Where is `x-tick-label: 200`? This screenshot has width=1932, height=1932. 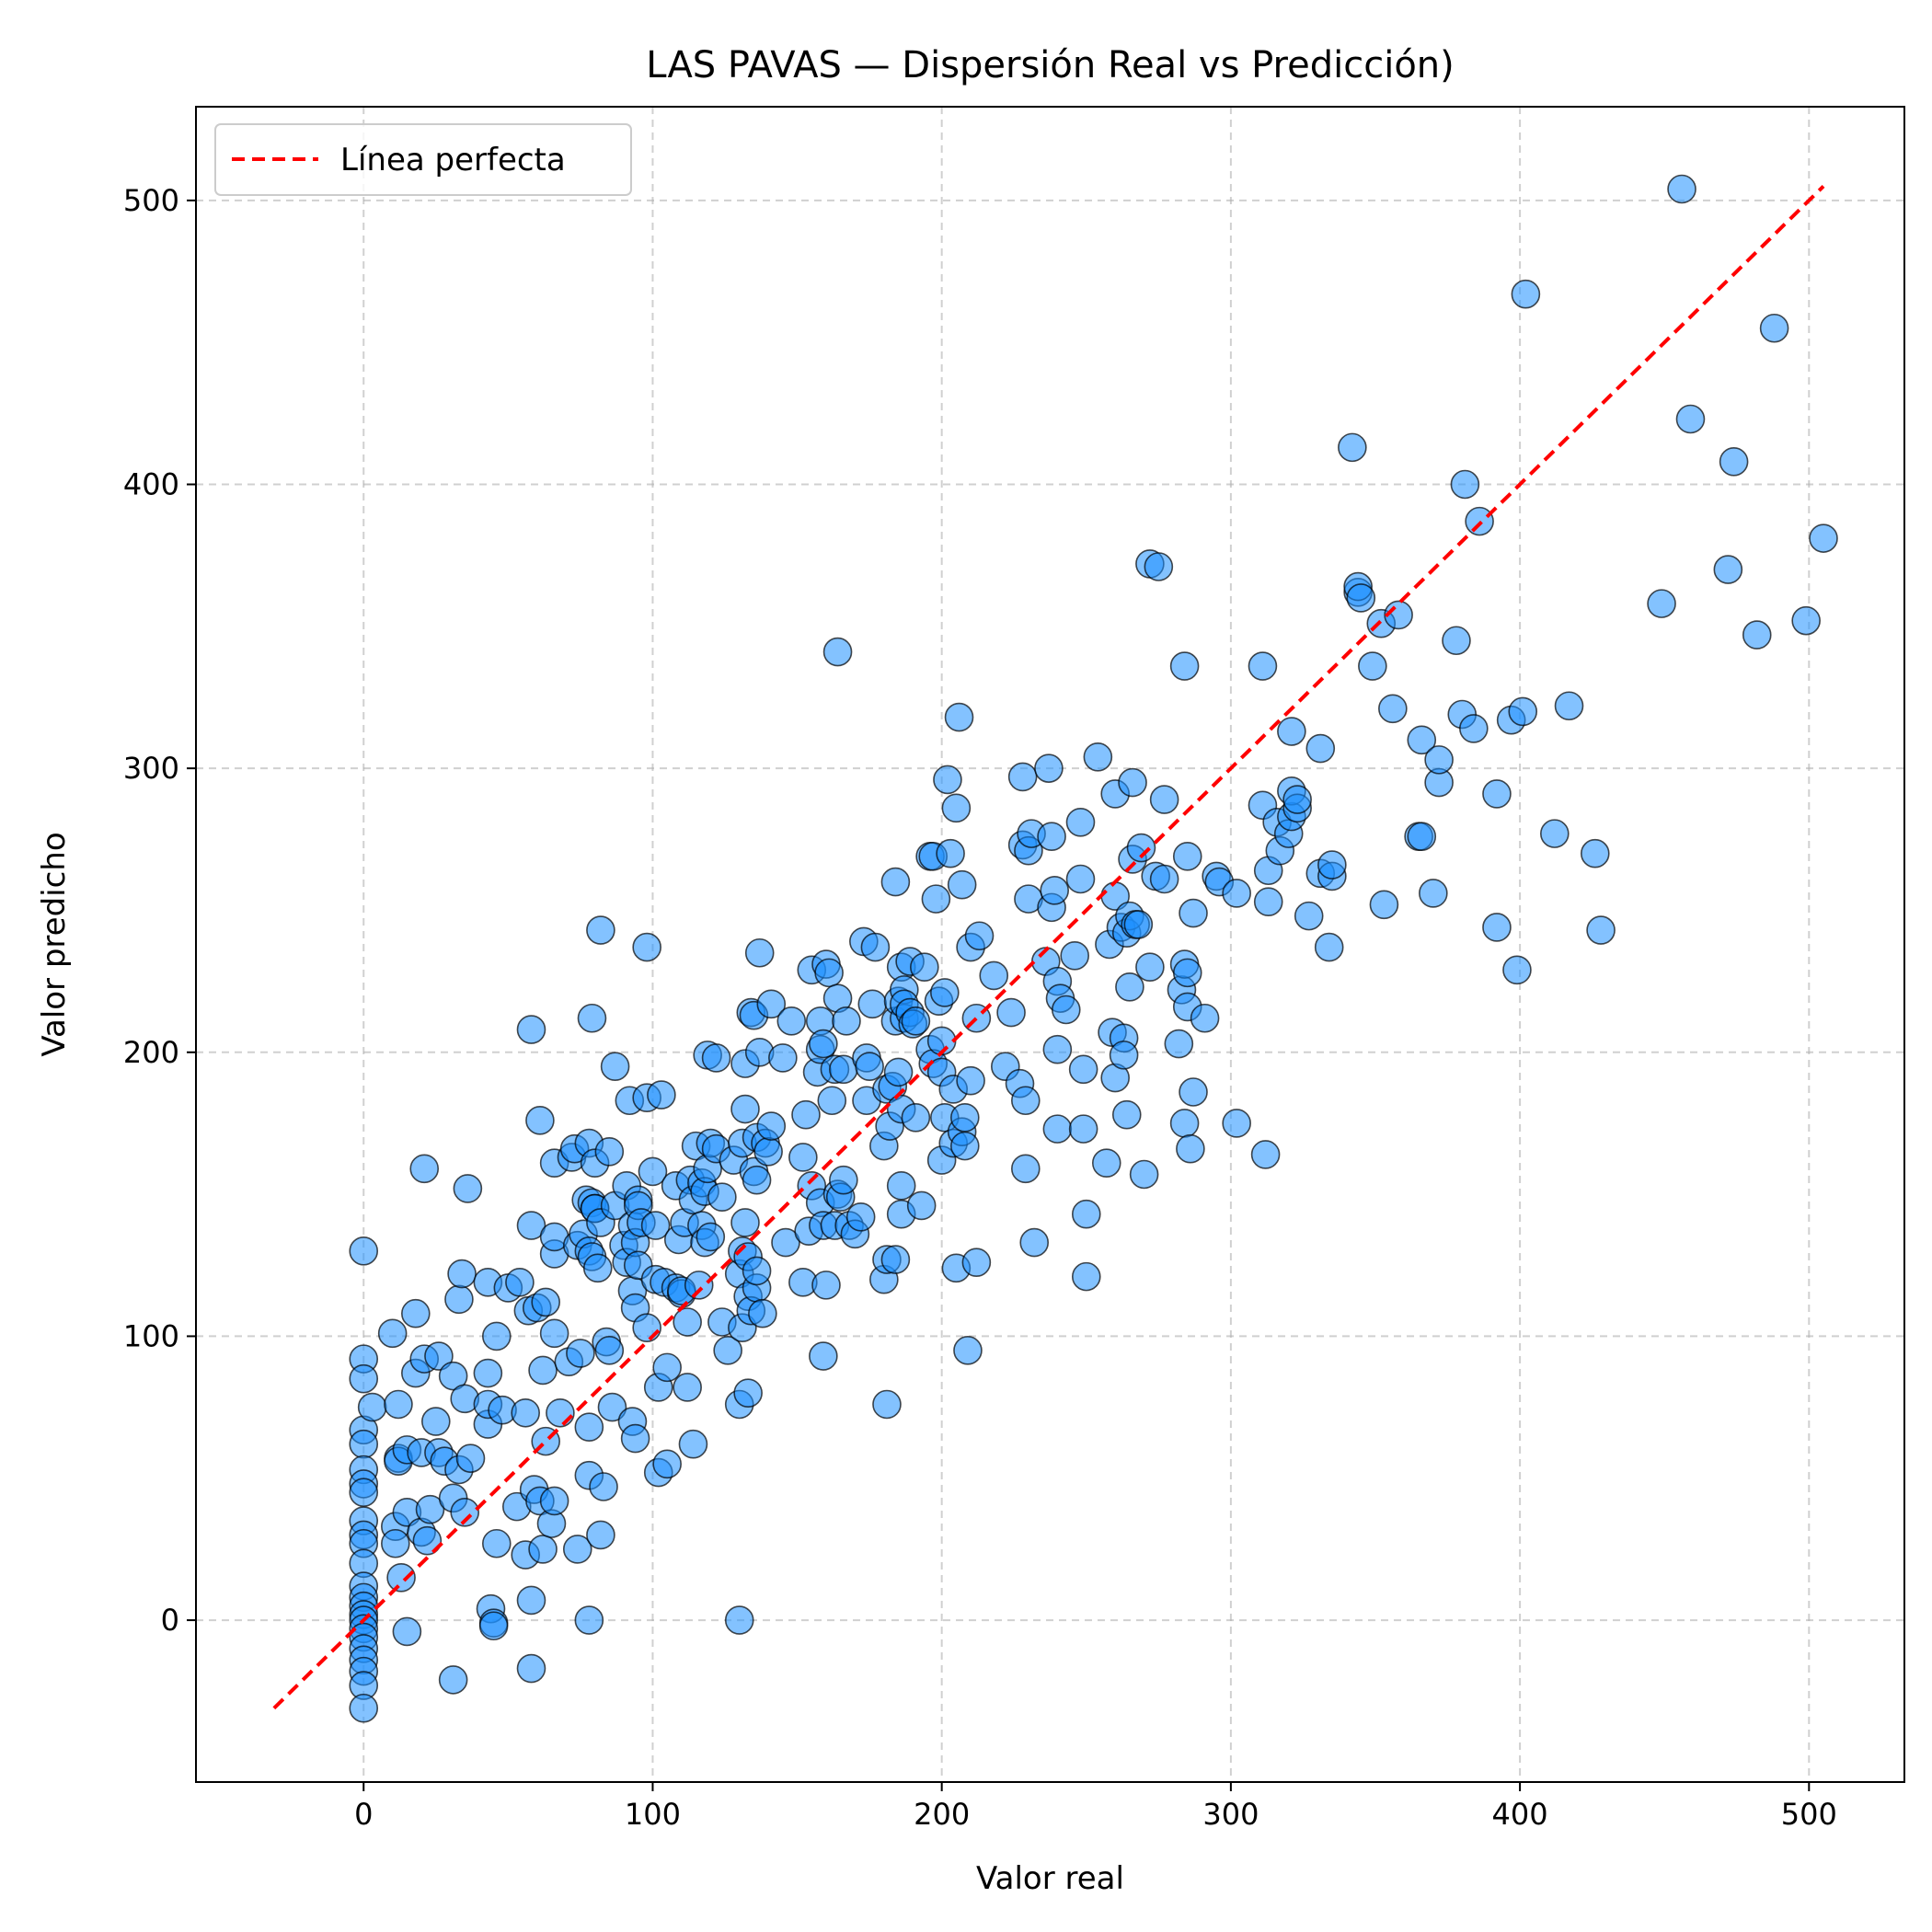
x-tick-label: 200 is located at coordinates (942, 1814).